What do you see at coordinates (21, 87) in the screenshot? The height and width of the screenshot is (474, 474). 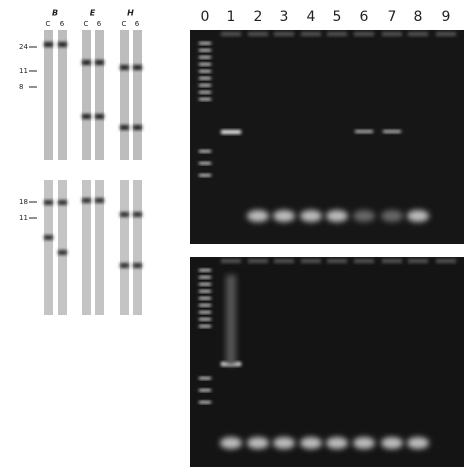 I see `size-marker: 8` at bounding box center [21, 87].